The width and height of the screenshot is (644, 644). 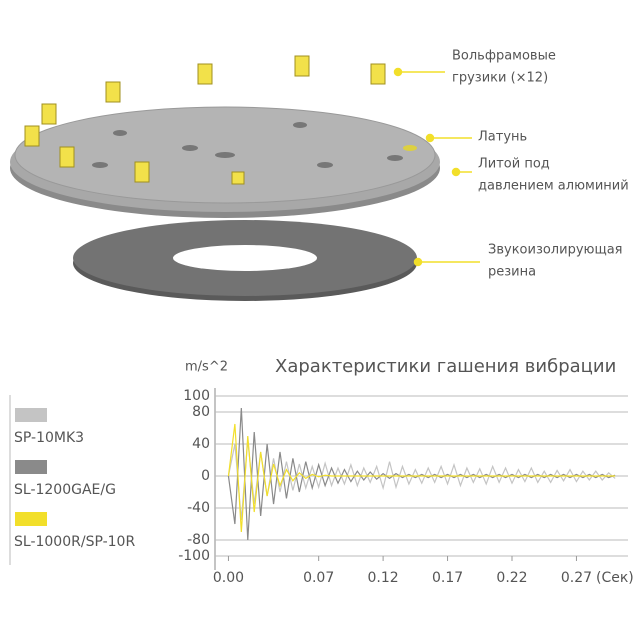 I want to click on y-tick-label: 100, so click(x=196, y=396).